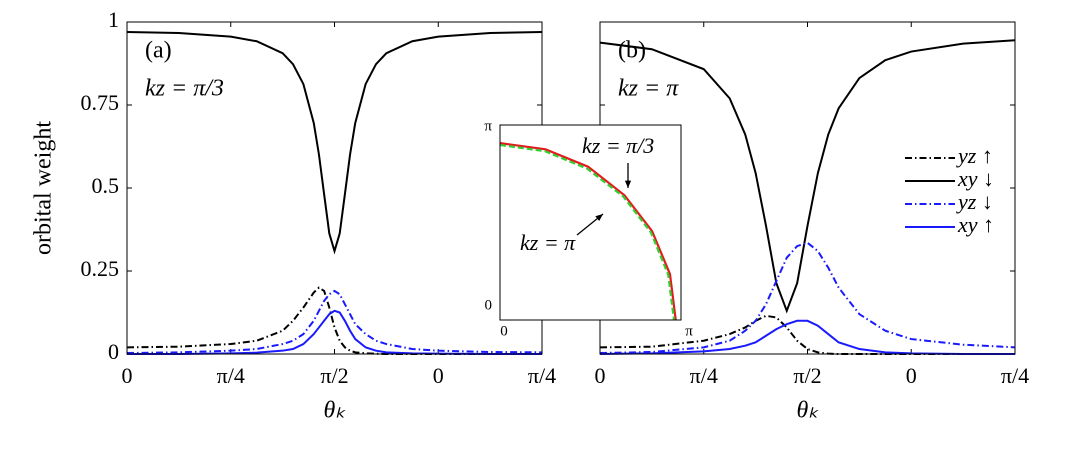 The image size is (1085, 462). What do you see at coordinates (632, 51) in the screenshot?
I see `panel-label: (b)` at bounding box center [632, 51].